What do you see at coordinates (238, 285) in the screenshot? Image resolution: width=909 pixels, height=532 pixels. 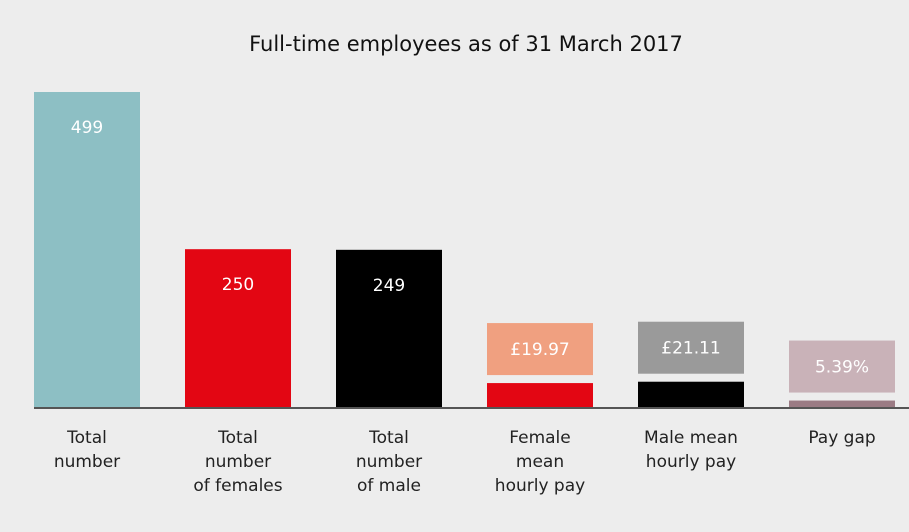 I see `value-label: 250` at bounding box center [238, 285].